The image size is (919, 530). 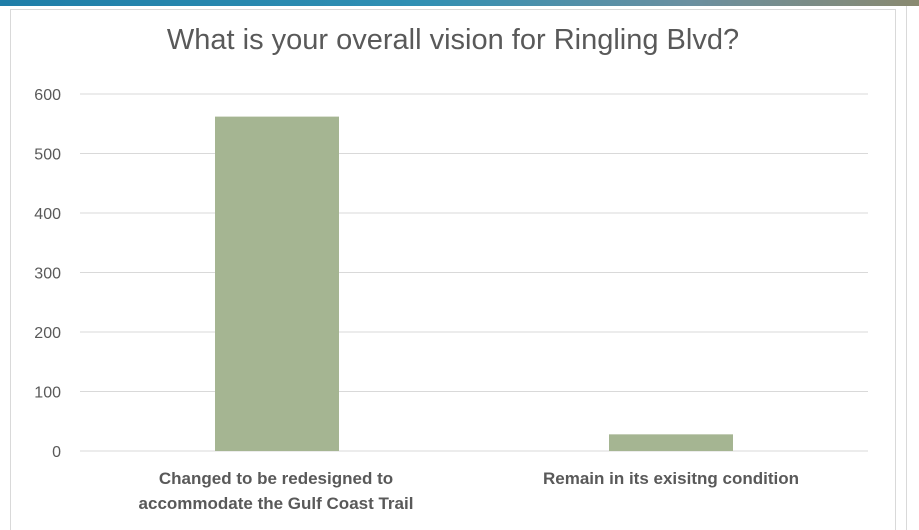 I want to click on y-tick-label-300: 300, so click(x=47, y=274).